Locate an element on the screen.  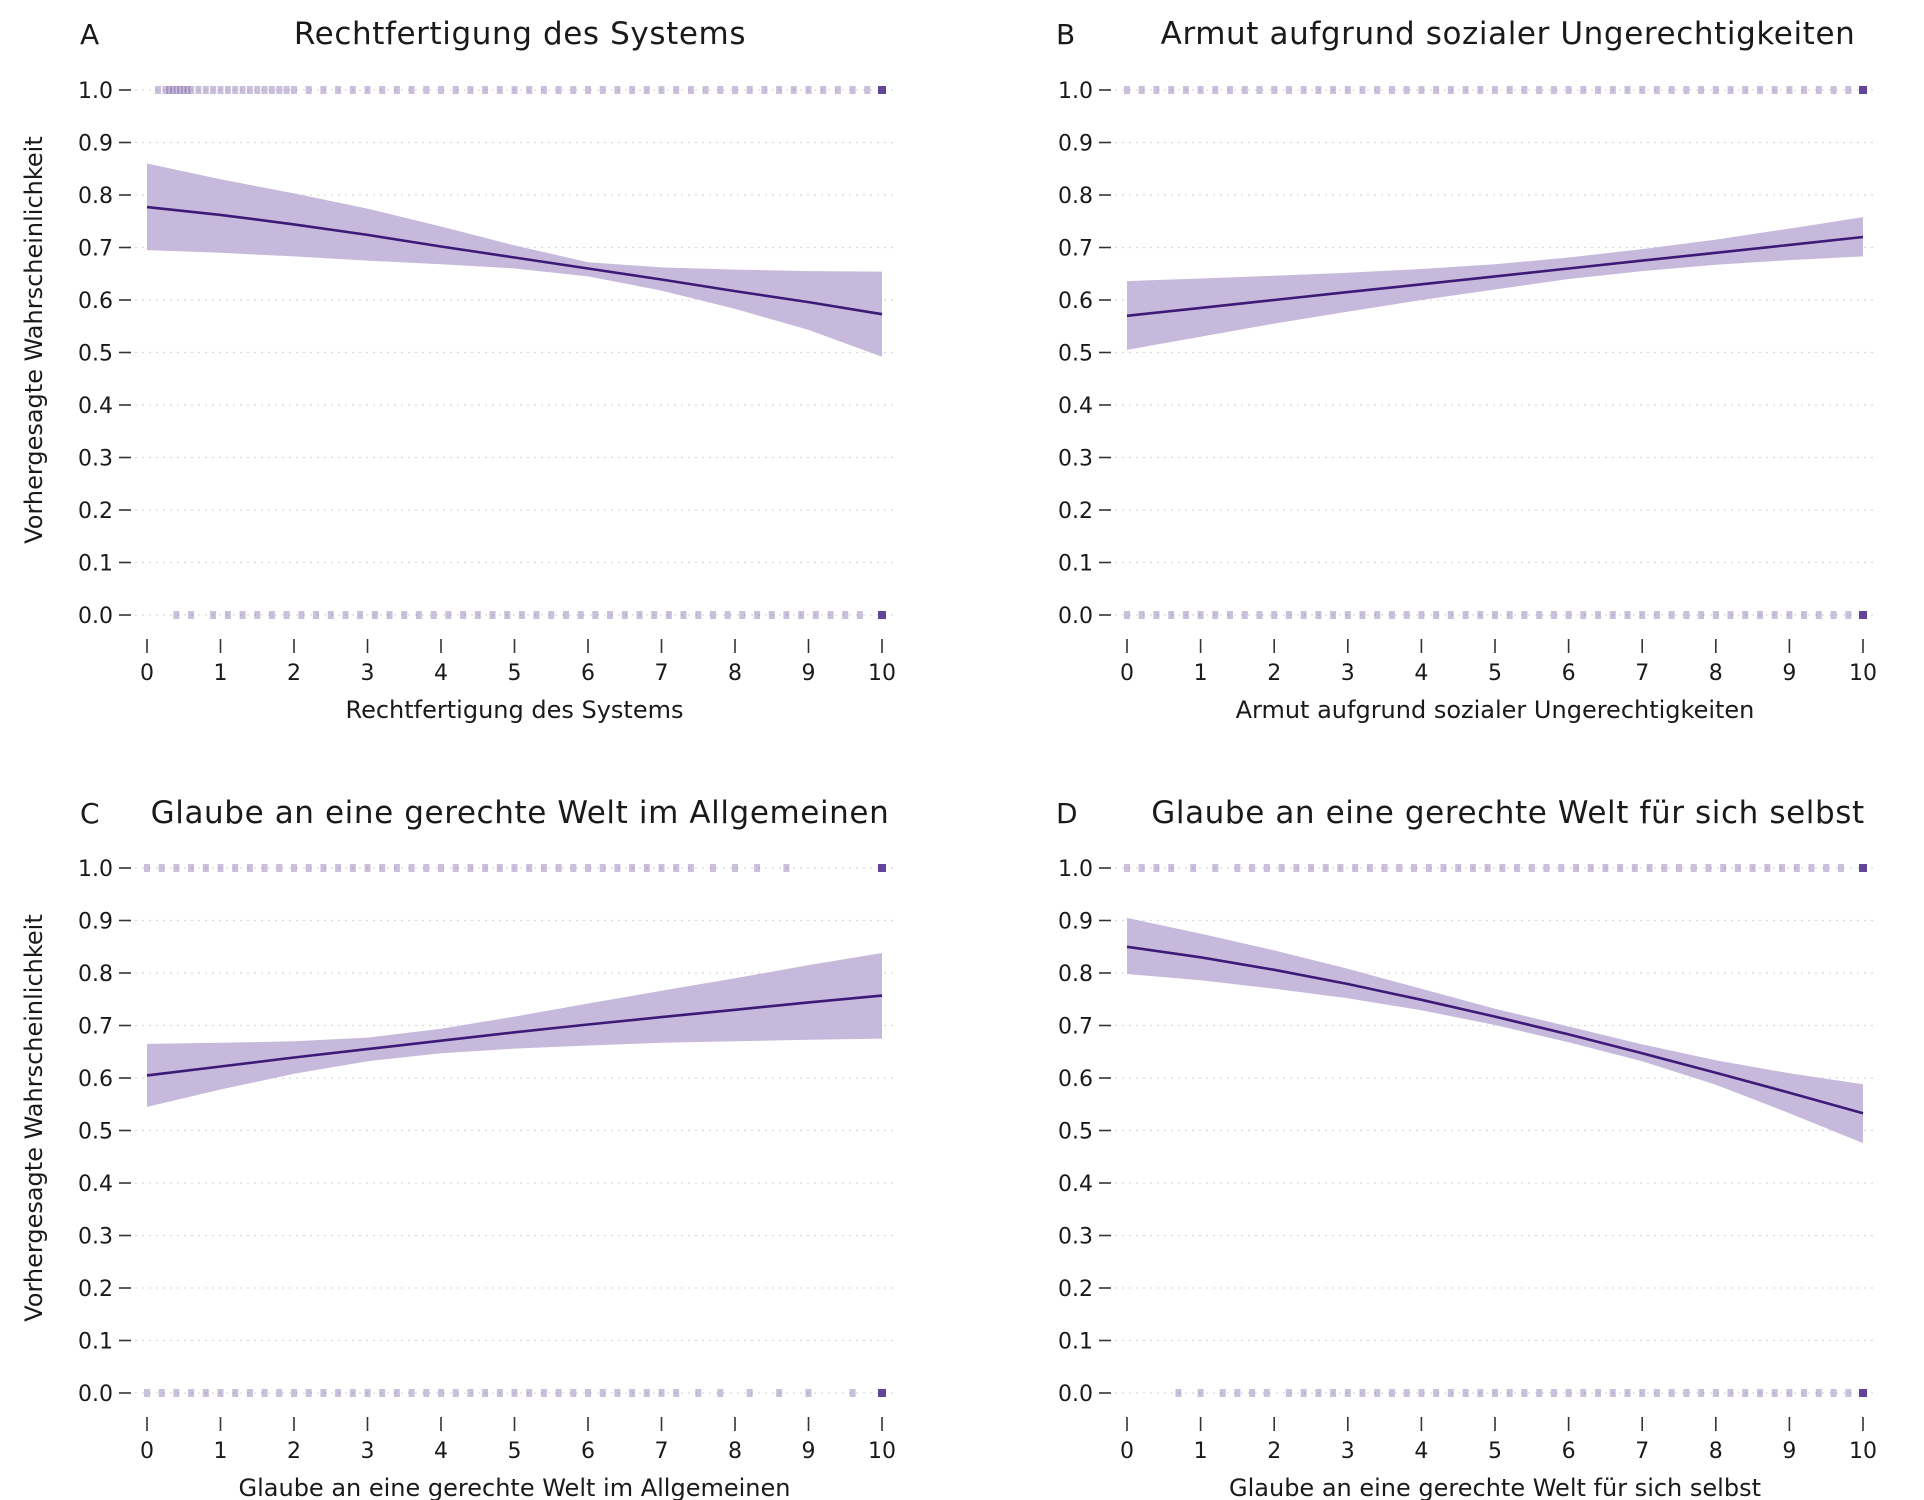
confidence-band is located at coordinates (1495, 283).